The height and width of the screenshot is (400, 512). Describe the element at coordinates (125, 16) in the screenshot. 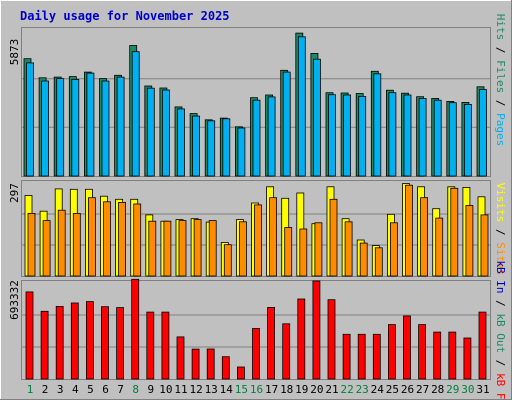

I see `chart-title: Daily usage for November 2025` at that location.